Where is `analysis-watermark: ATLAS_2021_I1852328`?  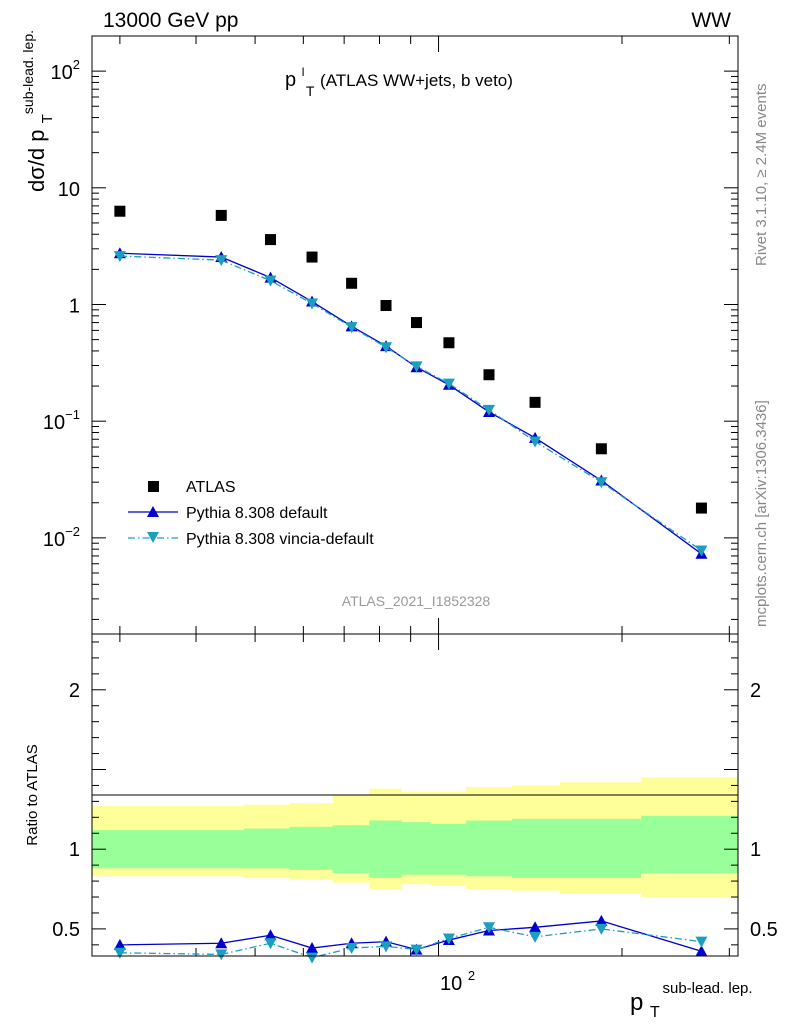
analysis-watermark: ATLAS_2021_I1852328 is located at coordinates (416, 601).